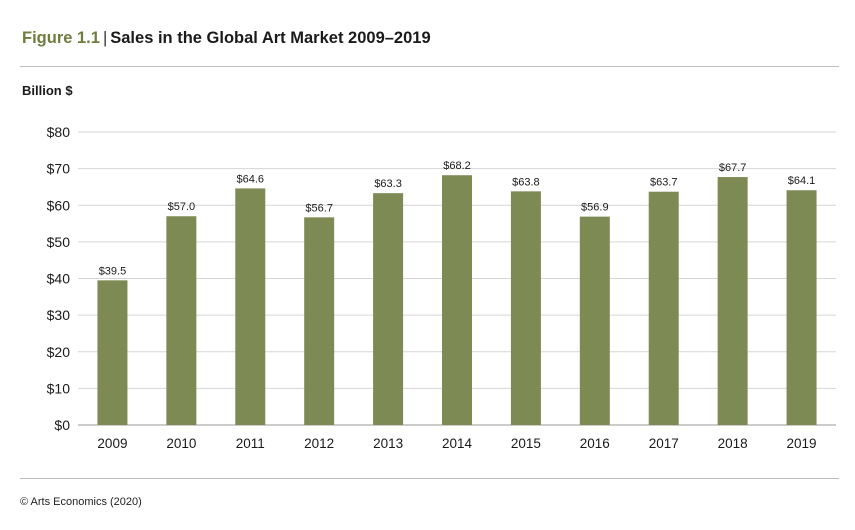 The image size is (855, 530). Describe the element at coordinates (429, 66) in the screenshot. I see `top-divider` at that location.